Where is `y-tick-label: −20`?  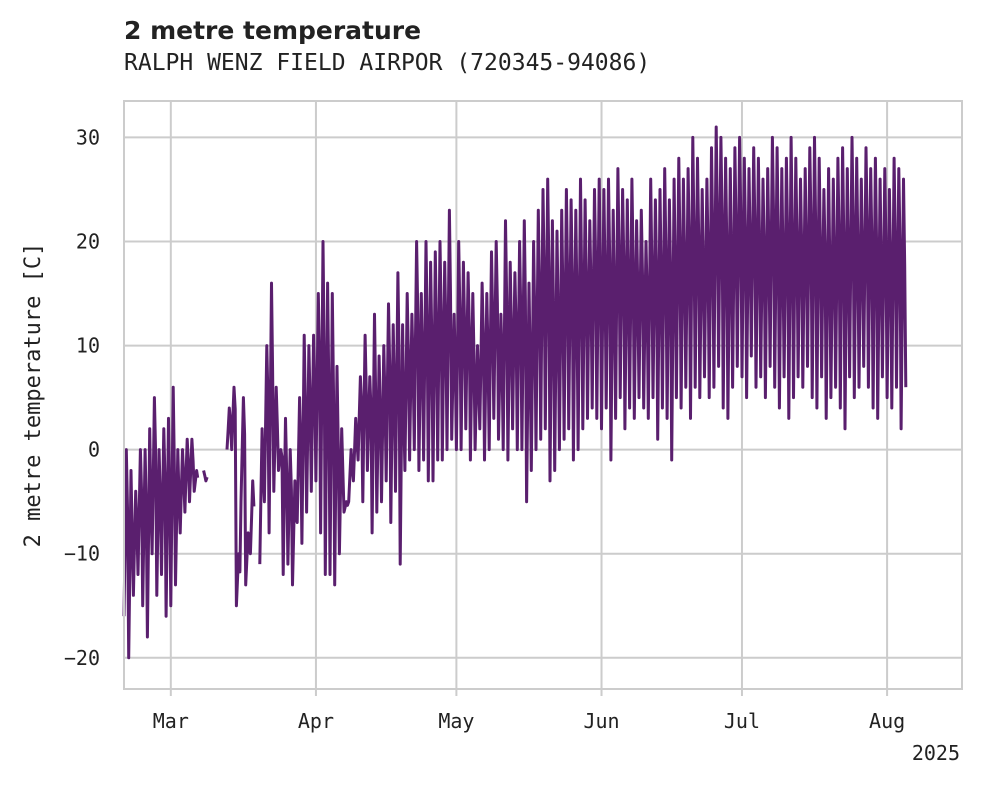
y-tick-label: −20 is located at coordinates (82, 658).